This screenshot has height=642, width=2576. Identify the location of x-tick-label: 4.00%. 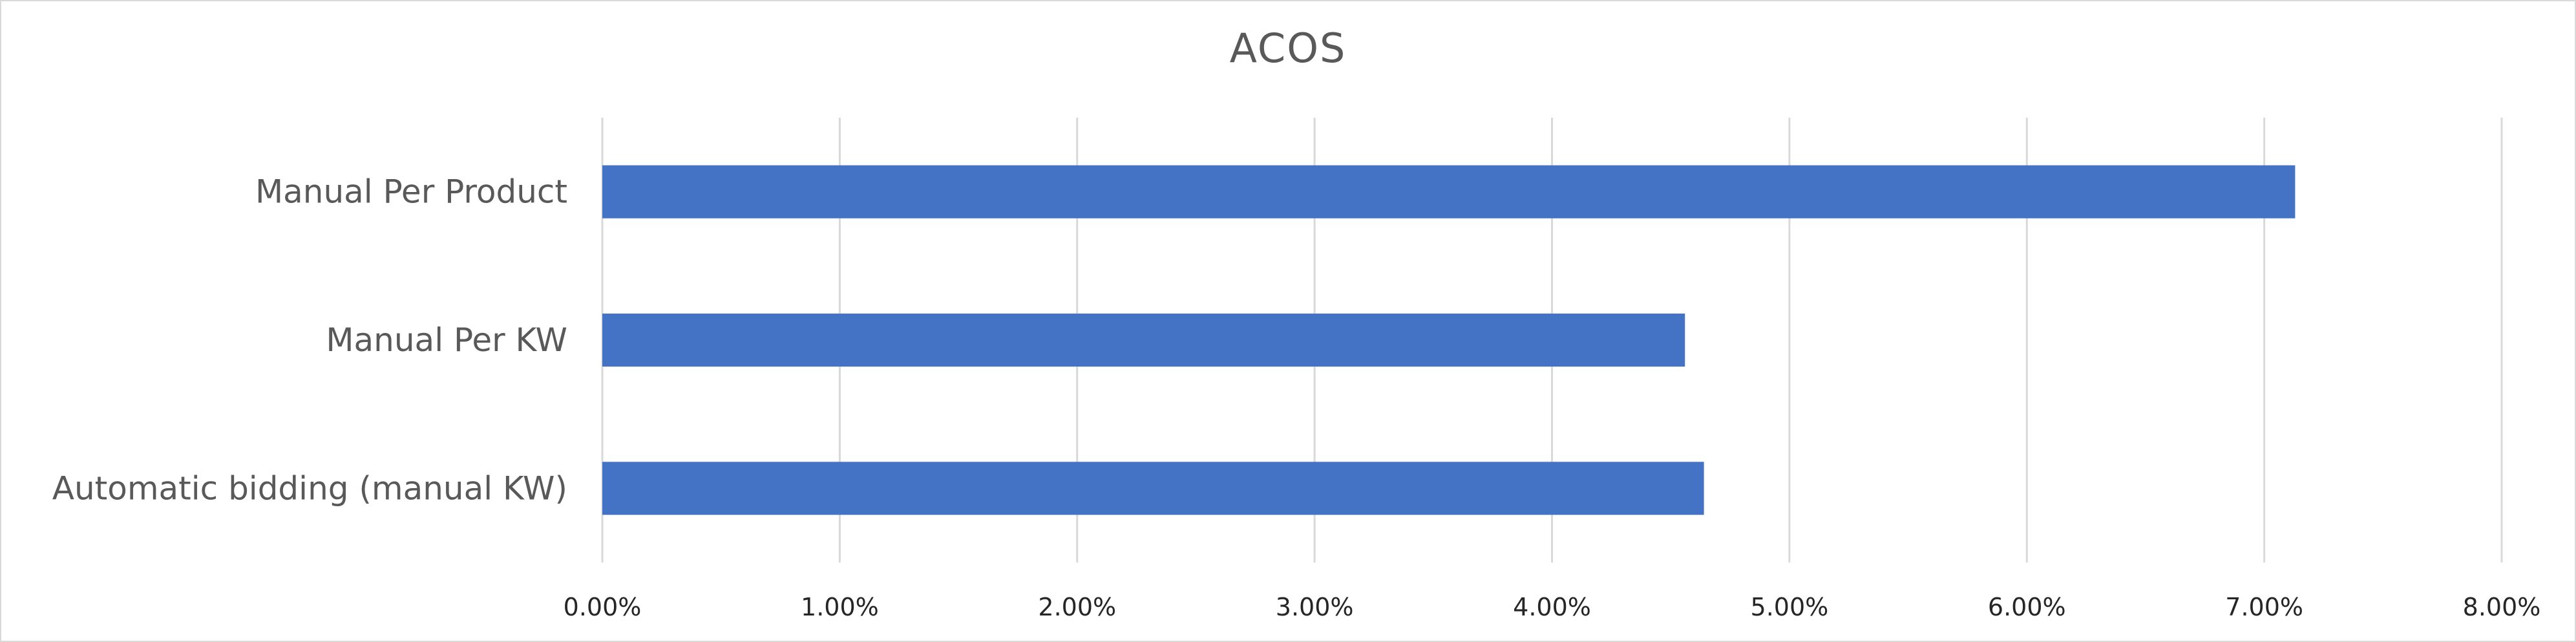
(1552, 607).